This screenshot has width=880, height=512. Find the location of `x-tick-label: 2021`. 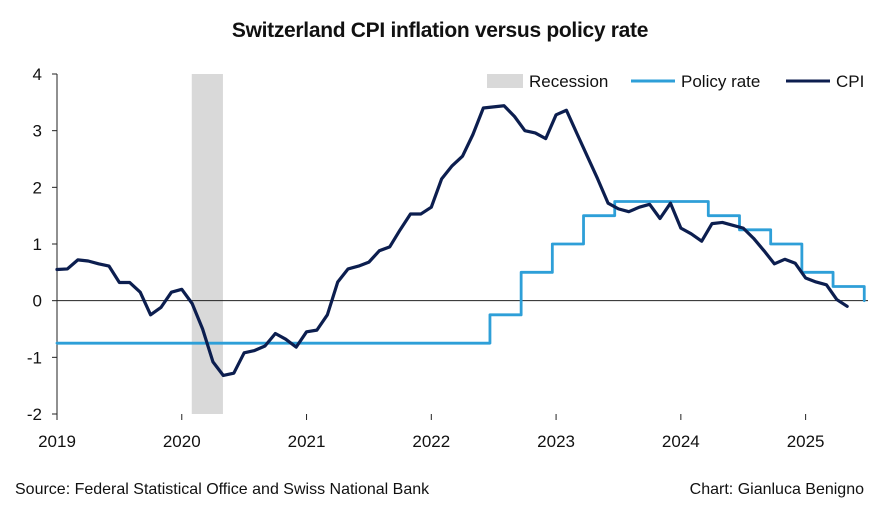

x-tick-label: 2021 is located at coordinates (307, 441).